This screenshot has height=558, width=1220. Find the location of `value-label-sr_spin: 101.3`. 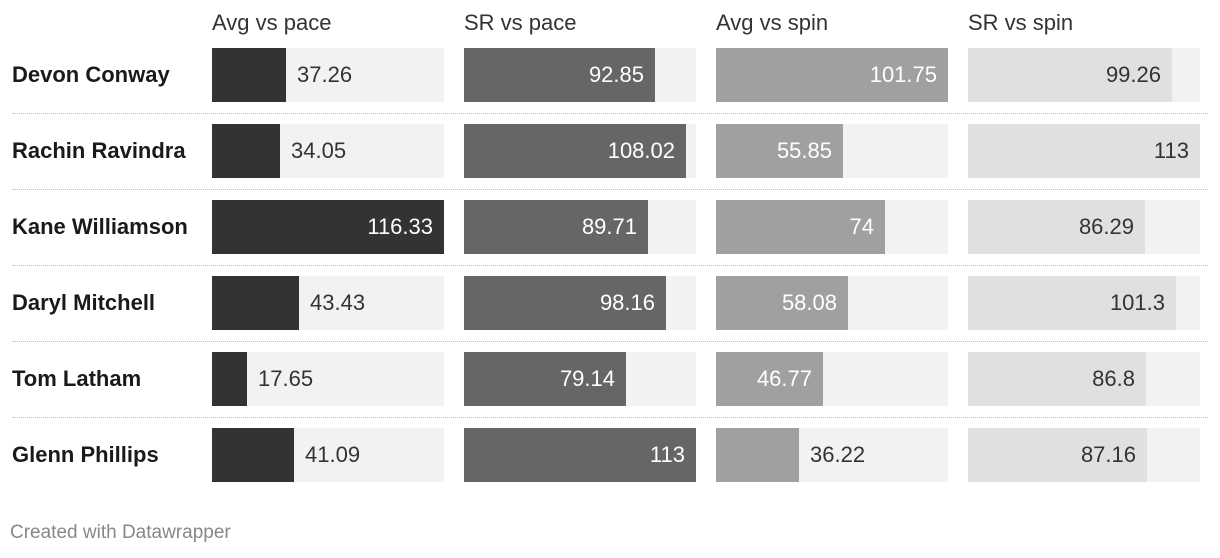

value-label-sr_spin: 101.3 is located at coordinates (1137, 302).